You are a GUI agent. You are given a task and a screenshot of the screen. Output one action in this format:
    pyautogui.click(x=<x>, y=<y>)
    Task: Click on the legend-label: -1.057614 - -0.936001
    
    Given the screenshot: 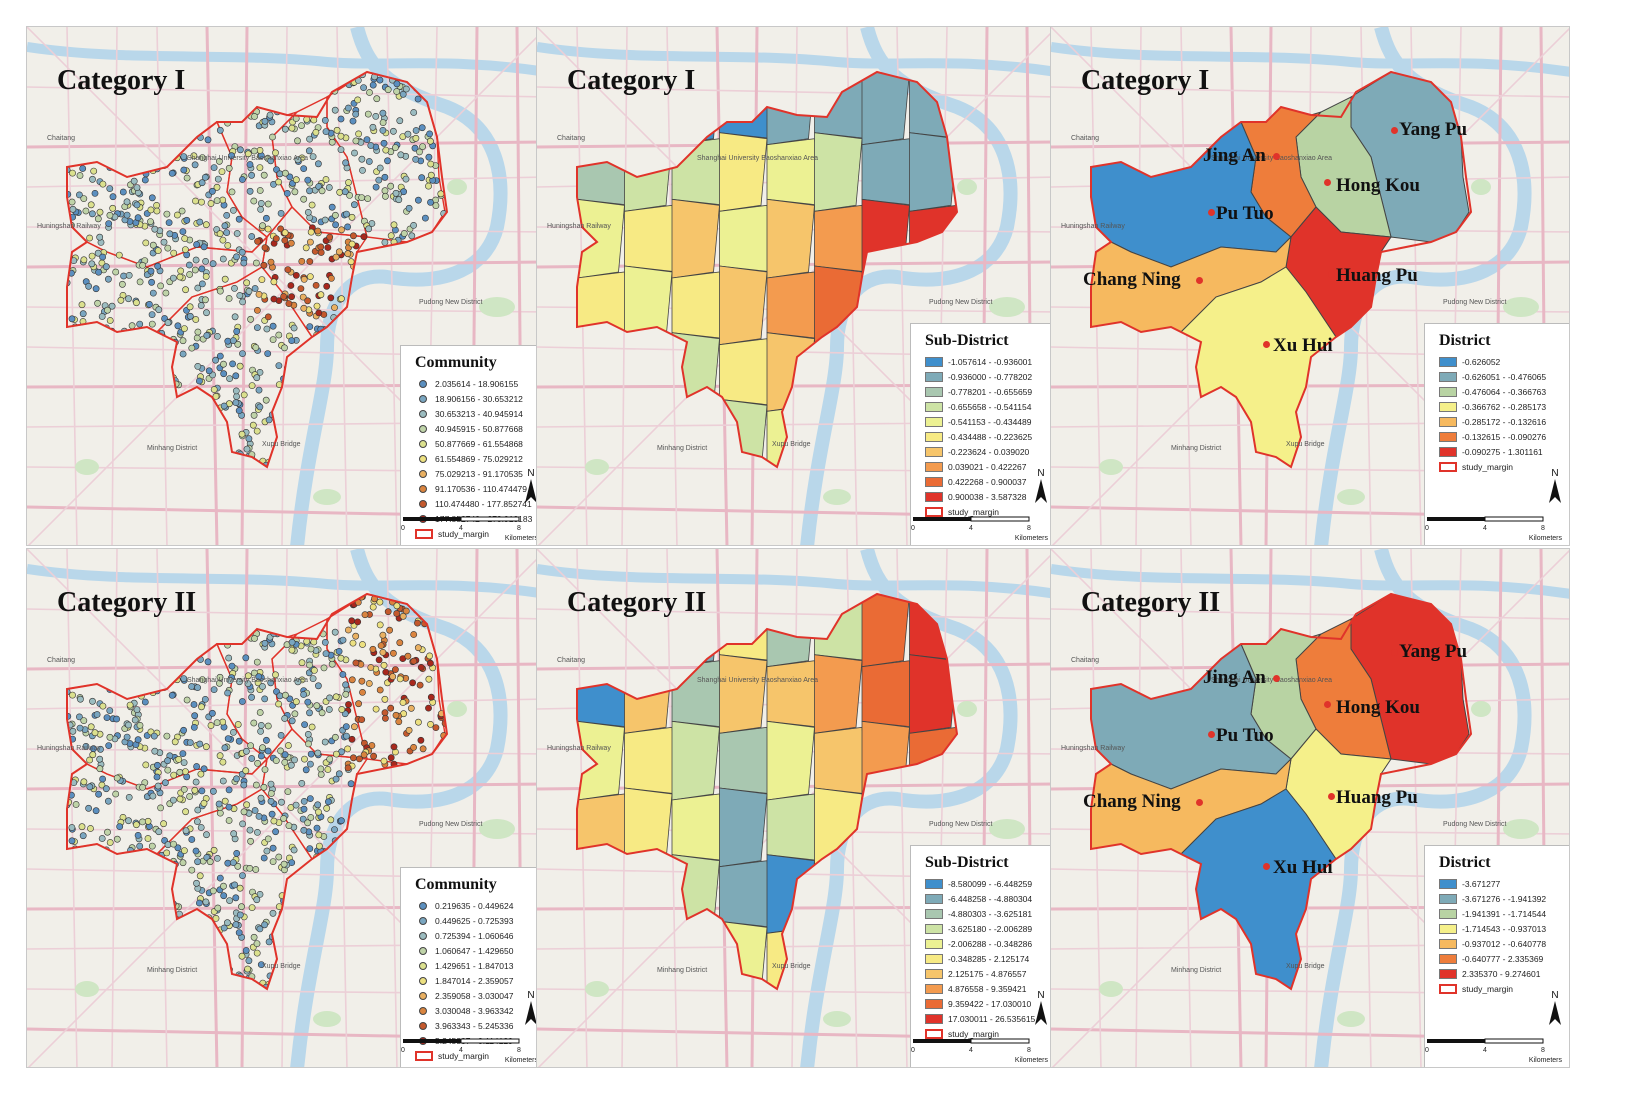 What is the action you would take?
    pyautogui.click(x=990, y=361)
    